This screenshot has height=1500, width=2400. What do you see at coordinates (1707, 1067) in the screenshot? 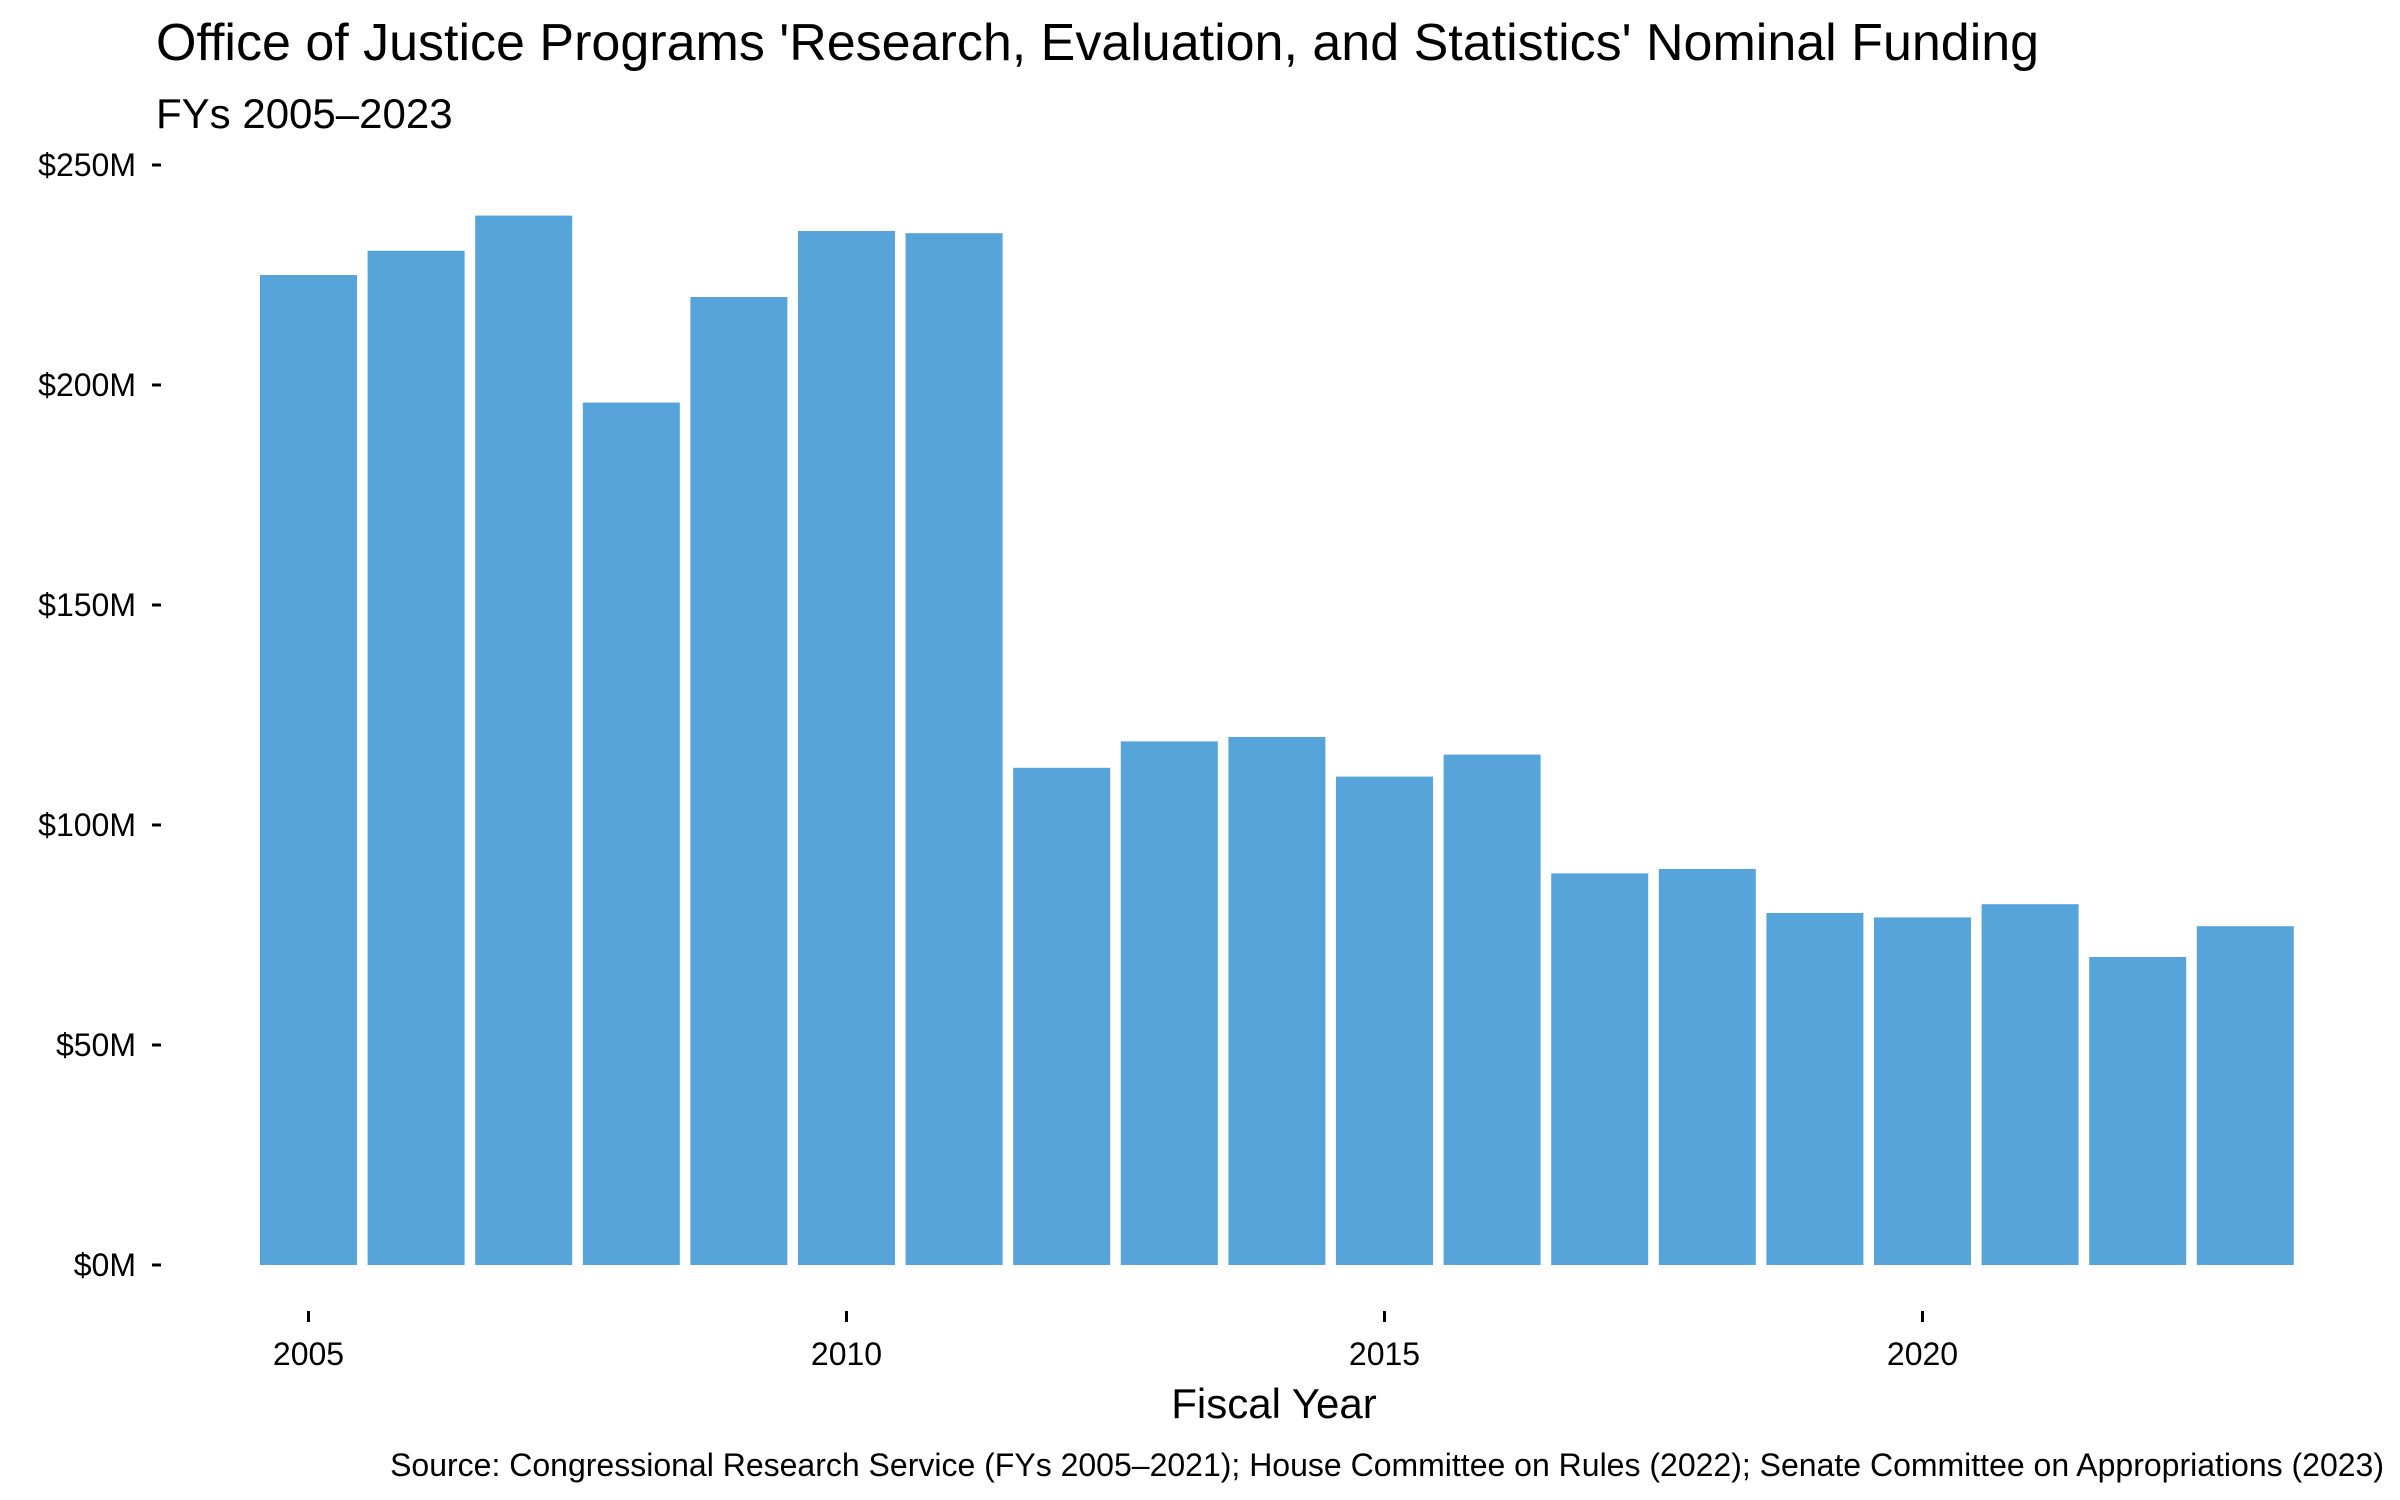
I see `bar-2018` at bounding box center [1707, 1067].